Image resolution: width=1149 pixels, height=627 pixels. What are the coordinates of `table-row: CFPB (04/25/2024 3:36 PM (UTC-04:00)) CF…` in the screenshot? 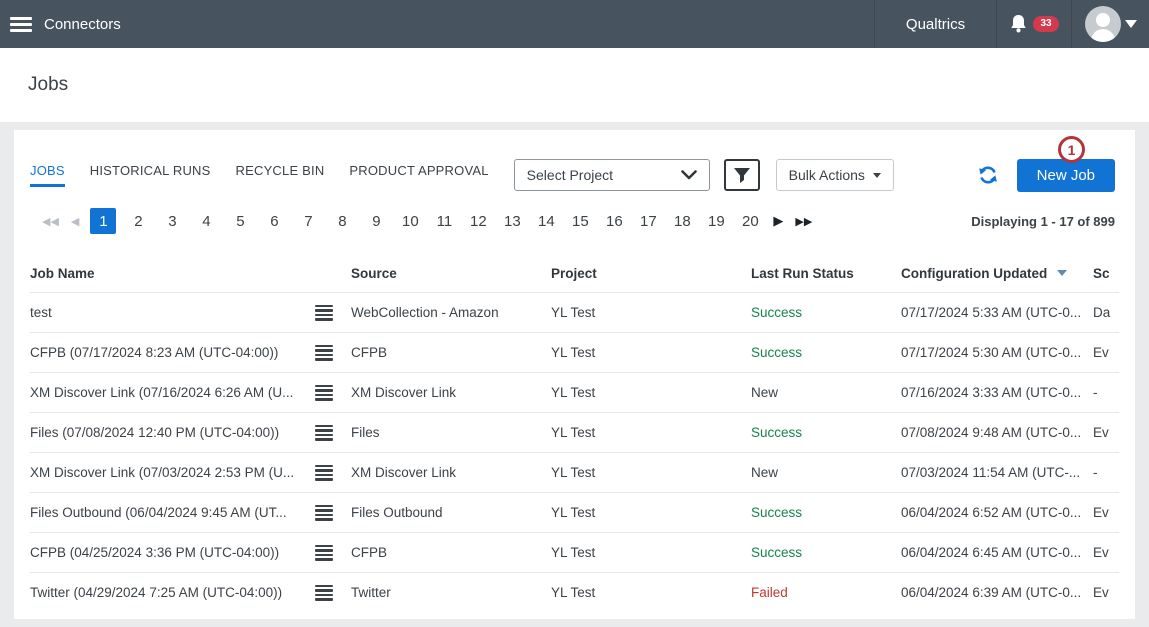 It's located at (574, 552).